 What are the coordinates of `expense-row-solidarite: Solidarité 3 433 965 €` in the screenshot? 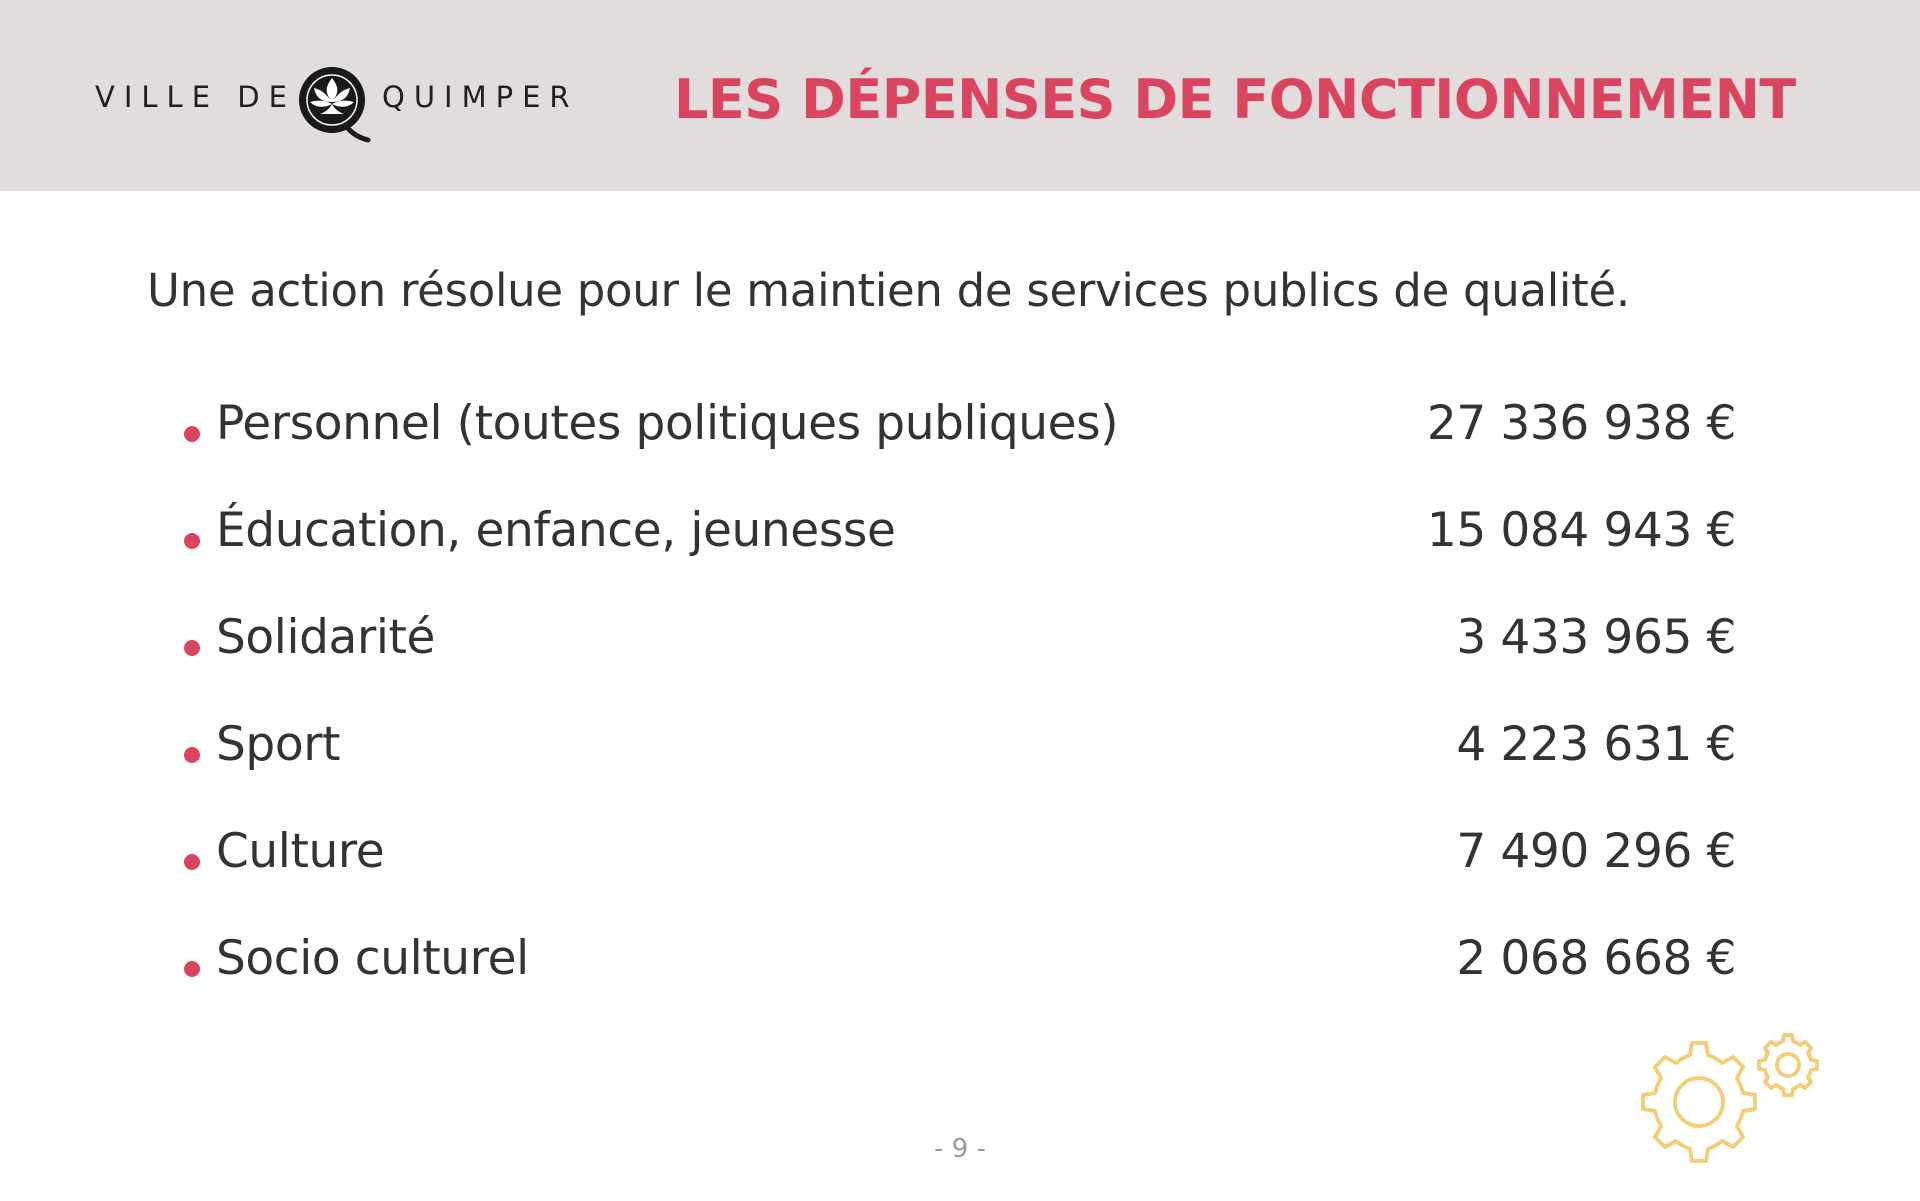 It's located at (958, 663).